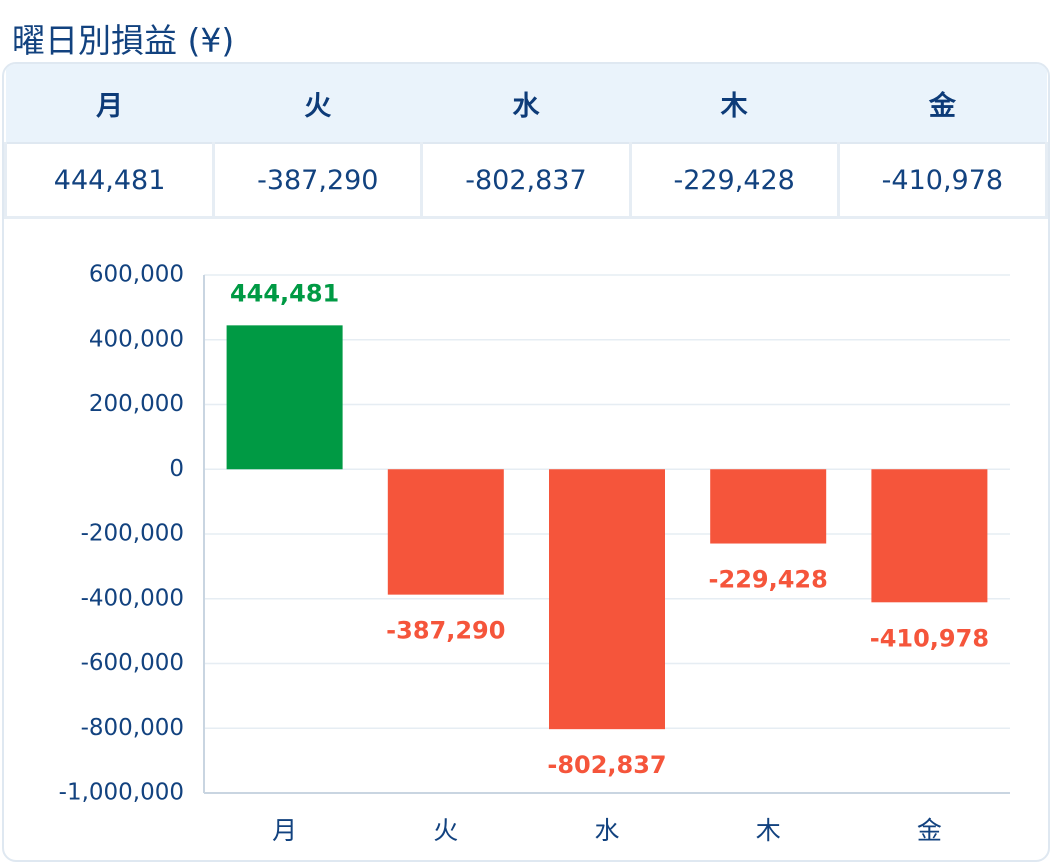 This screenshot has height=866, width=1052. Describe the element at coordinates (110, 181) in the screenshot. I see `table-cell: 444,481` at that location.